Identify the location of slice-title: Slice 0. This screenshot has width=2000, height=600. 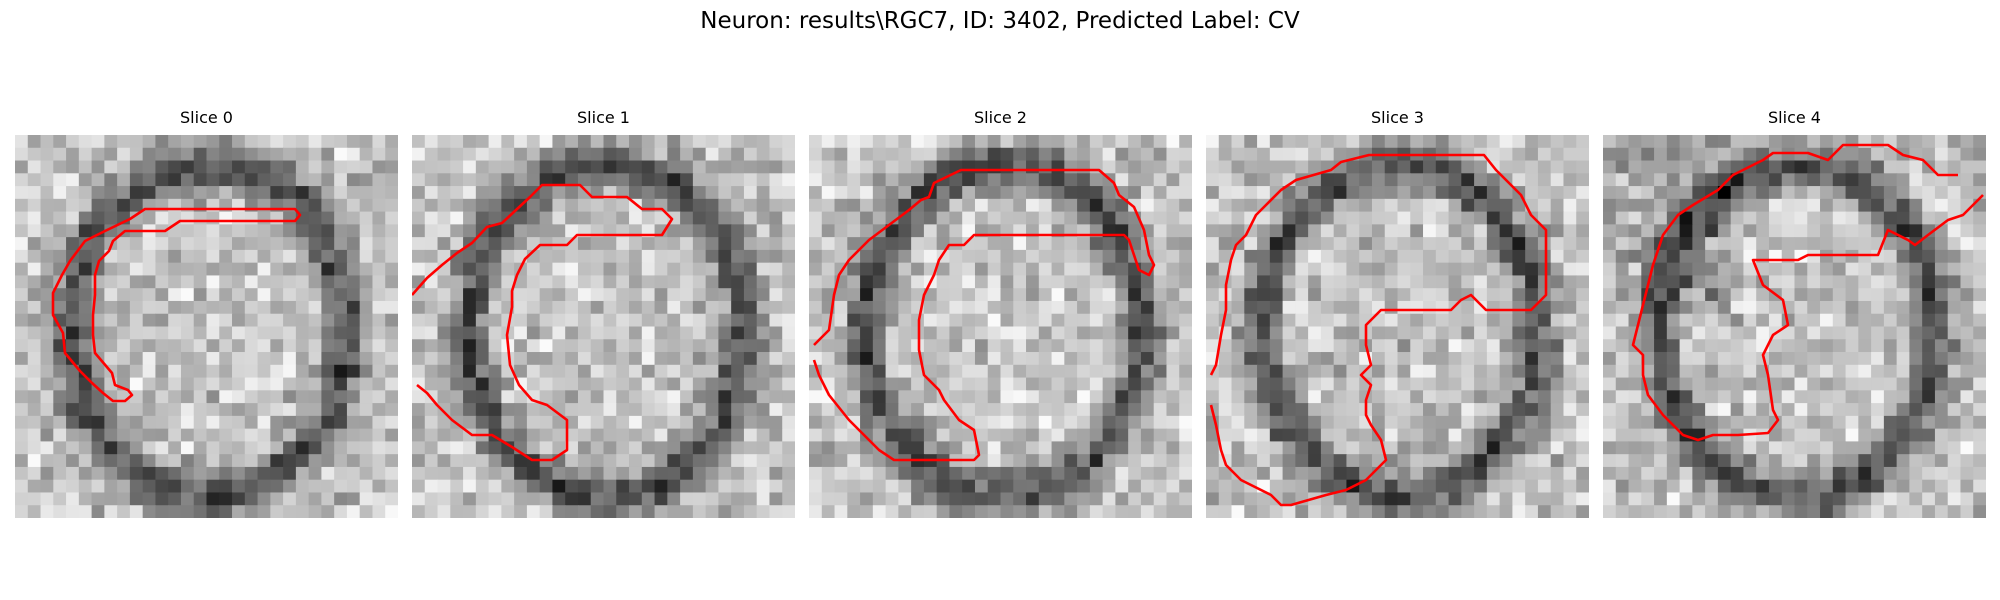
(206, 117).